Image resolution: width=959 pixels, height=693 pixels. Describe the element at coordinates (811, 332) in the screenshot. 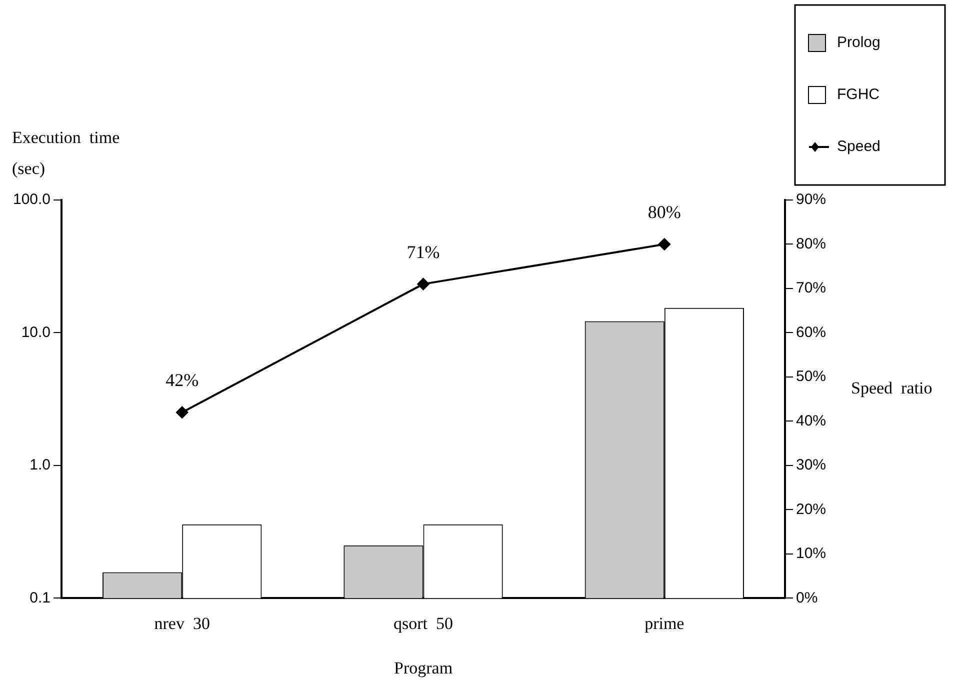

I see `y2-tick-label: 60%` at that location.